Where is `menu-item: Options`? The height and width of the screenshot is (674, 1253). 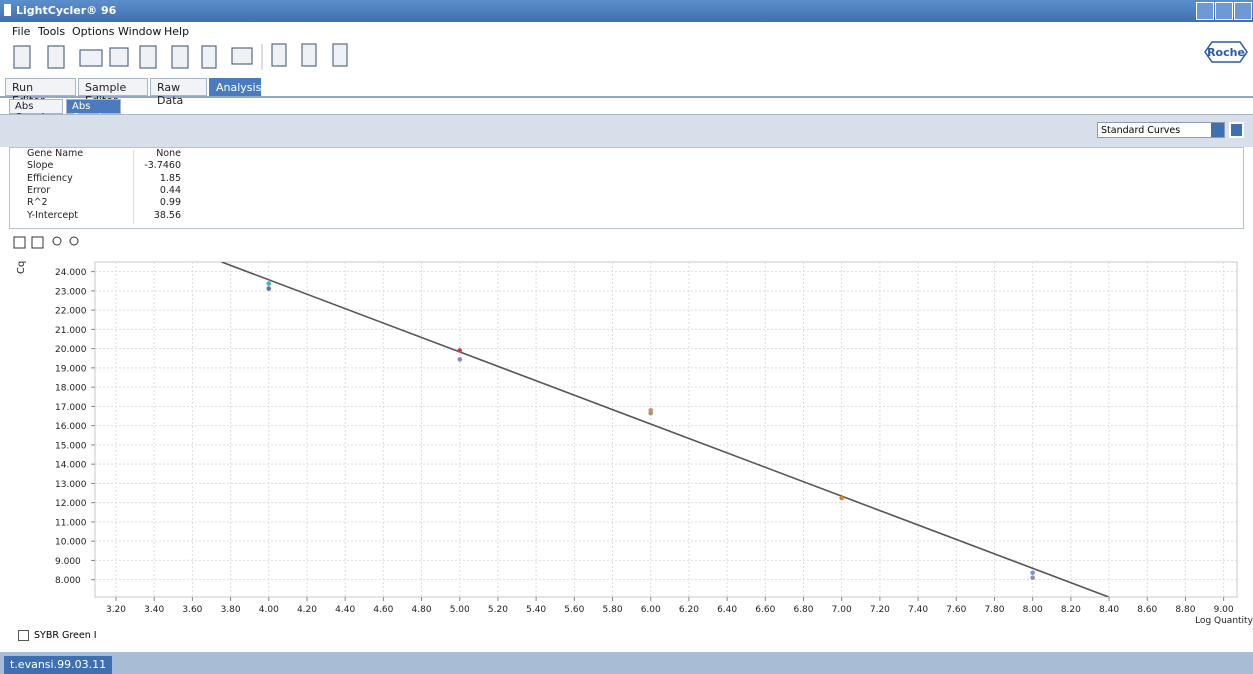
menu-item: Options is located at coordinates (93, 31).